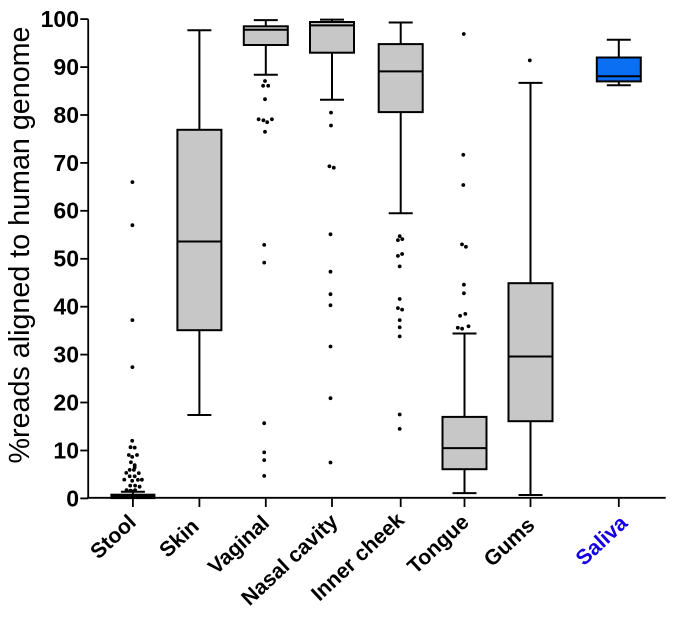 The image size is (681, 622). I want to click on svg-text: 20, so click(66, 402).